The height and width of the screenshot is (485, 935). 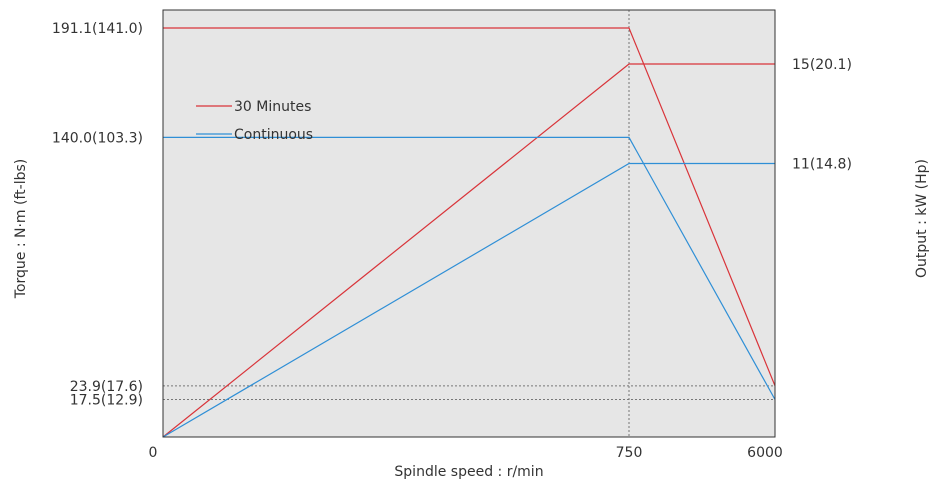 I want to click on legend-label: 30 Minutes, so click(x=272, y=107).